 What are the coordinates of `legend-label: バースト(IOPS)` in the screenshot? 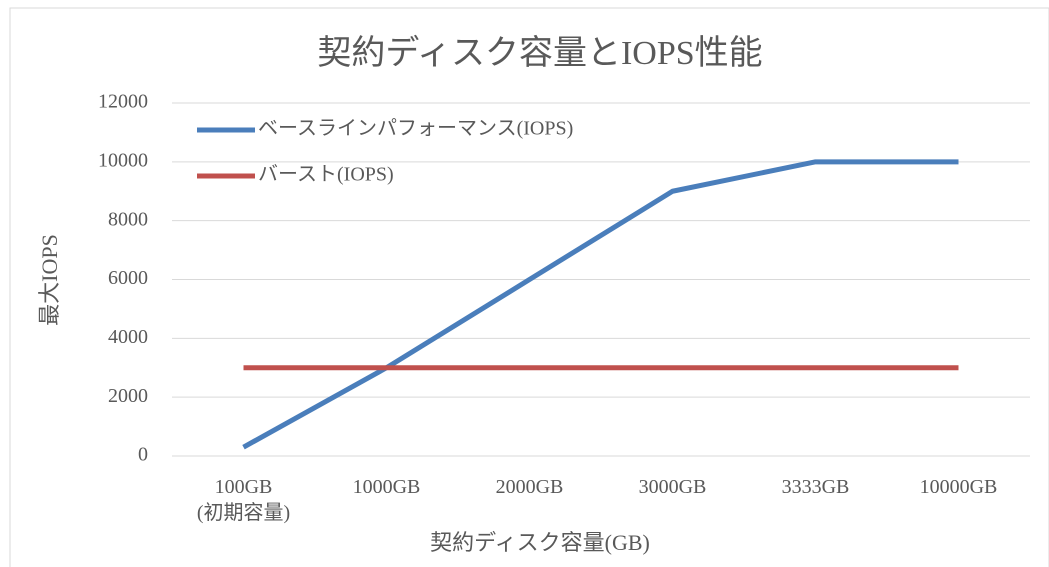 It's located at (326, 175).